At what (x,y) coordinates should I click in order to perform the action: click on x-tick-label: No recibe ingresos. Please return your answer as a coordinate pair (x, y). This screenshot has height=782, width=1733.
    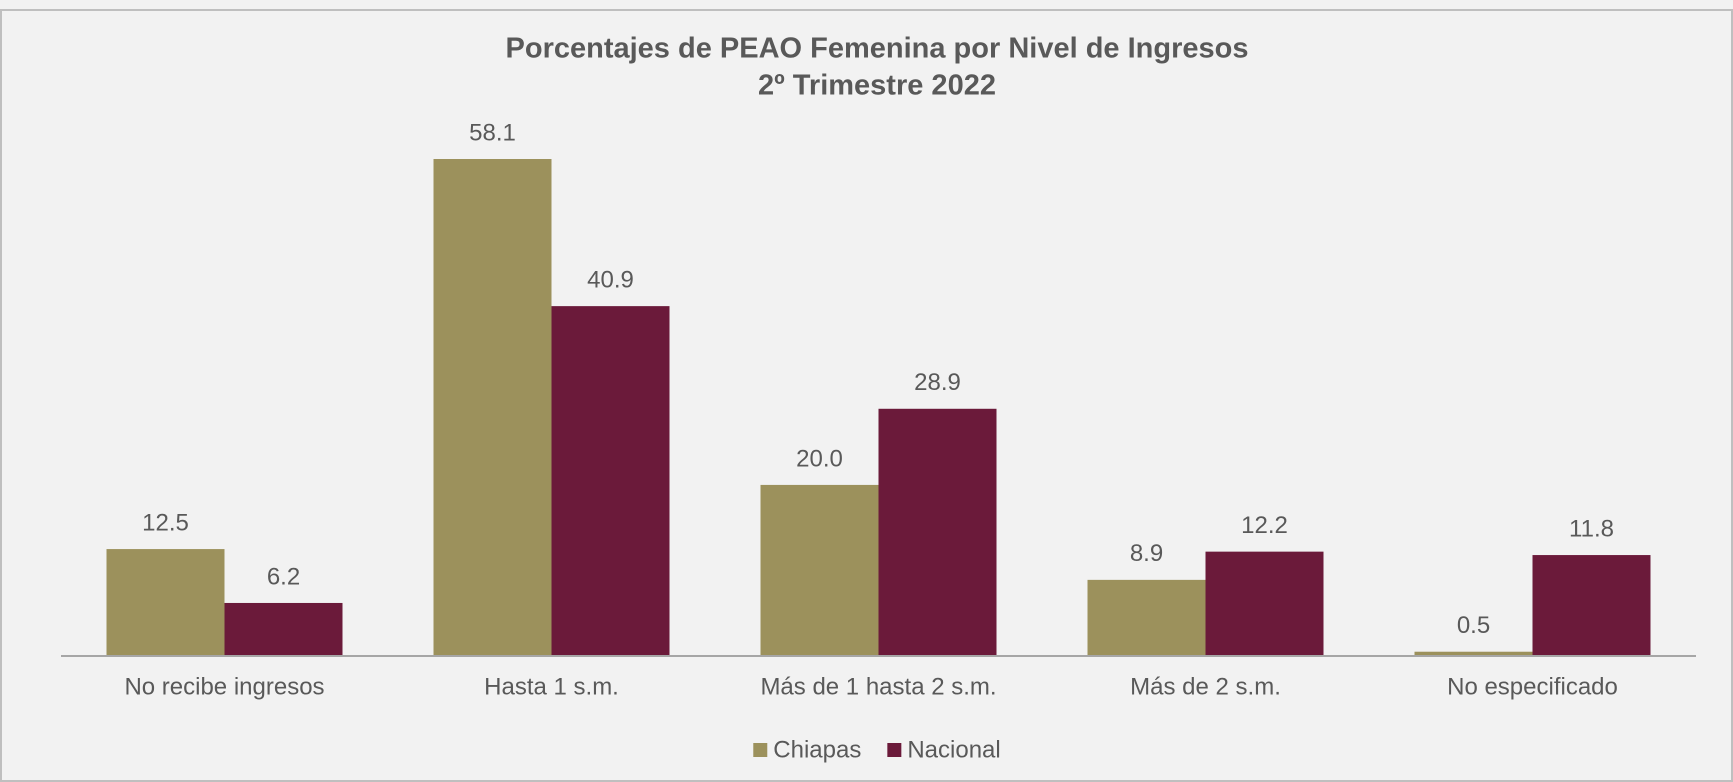
    Looking at the image, I should click on (224, 686).